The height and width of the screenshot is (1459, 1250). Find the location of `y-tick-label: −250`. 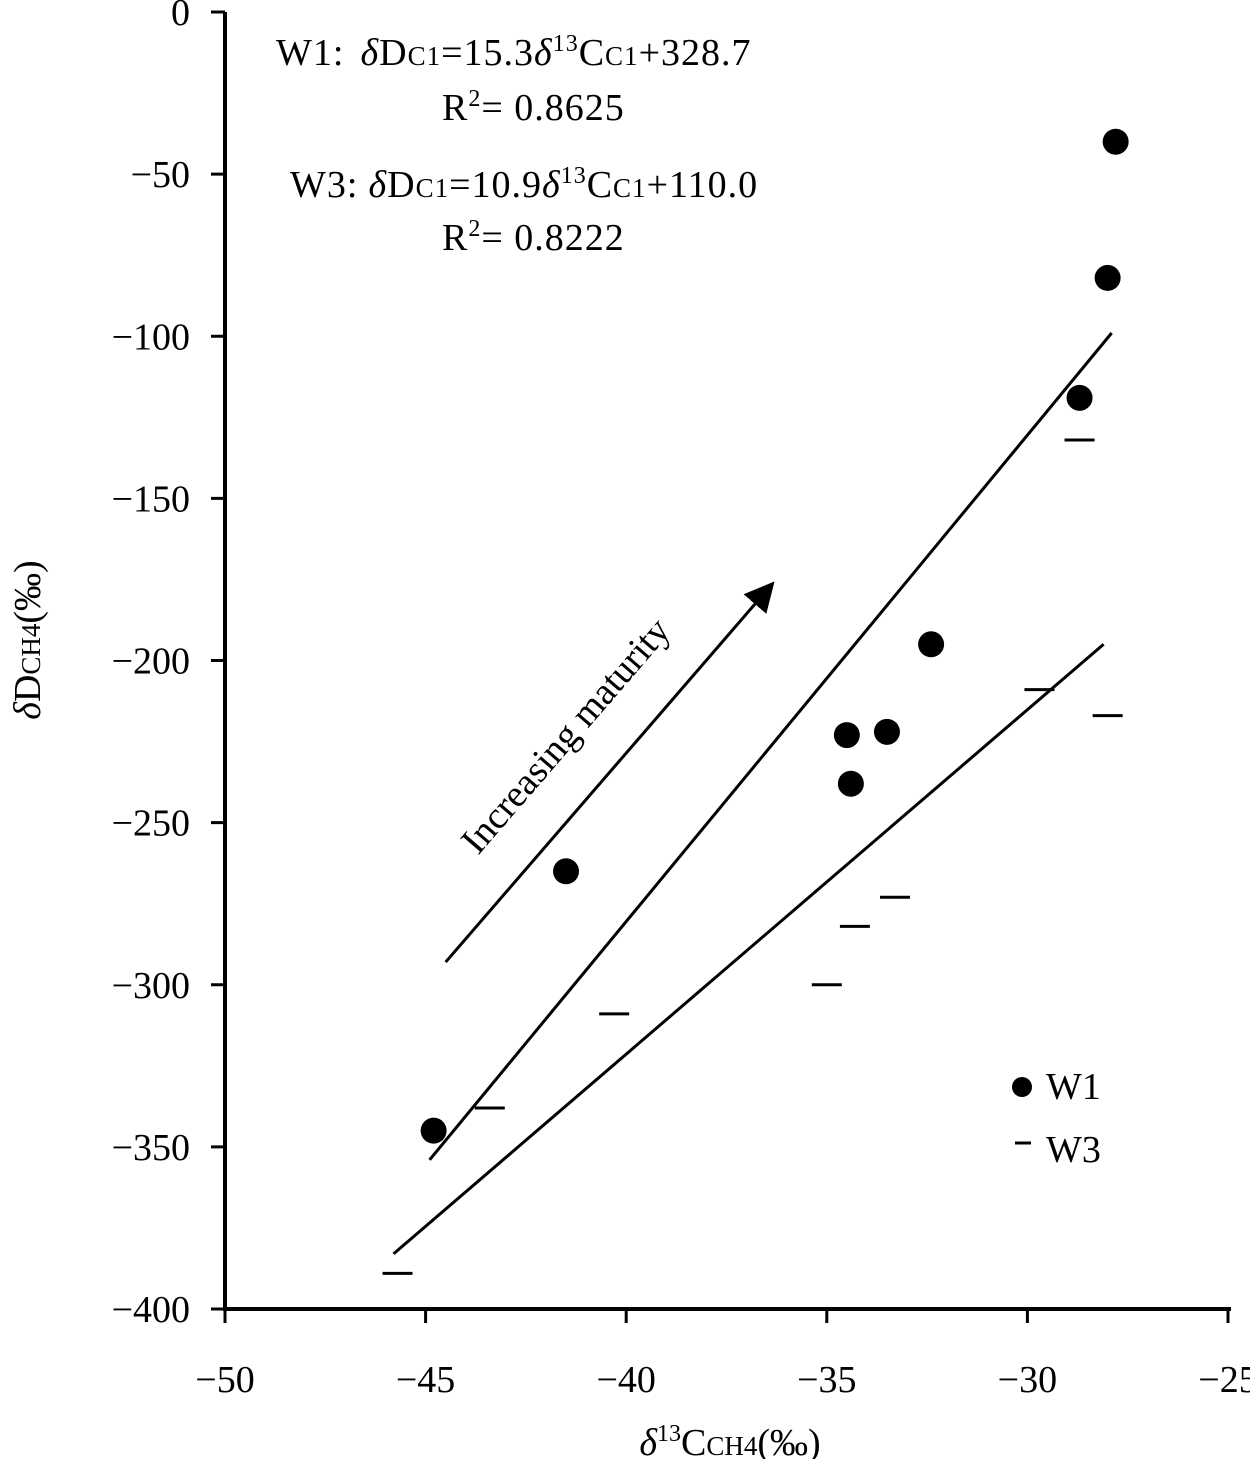

y-tick-label: −250 is located at coordinates (151, 824).